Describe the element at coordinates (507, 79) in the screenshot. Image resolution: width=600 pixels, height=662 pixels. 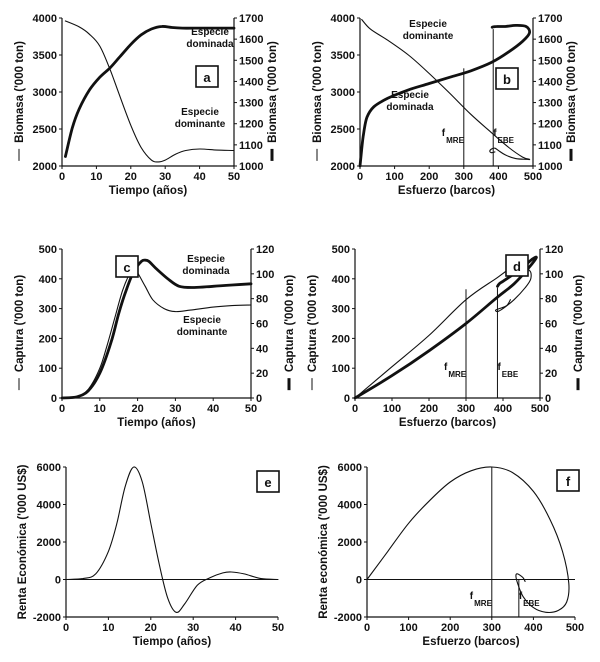
I see `panel-badge-label: b` at that location.